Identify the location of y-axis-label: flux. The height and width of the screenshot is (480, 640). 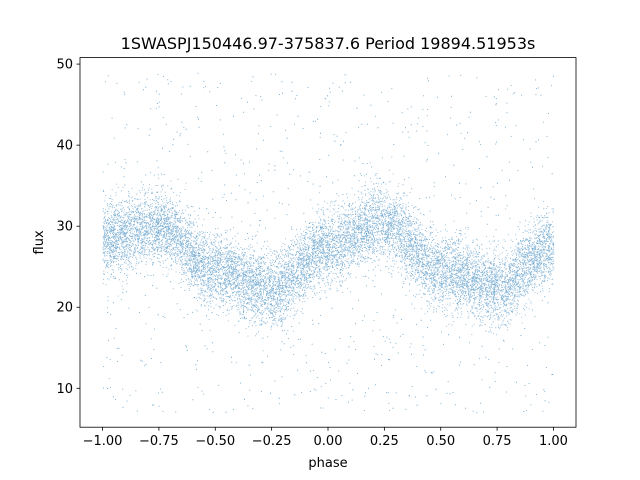
(39, 242).